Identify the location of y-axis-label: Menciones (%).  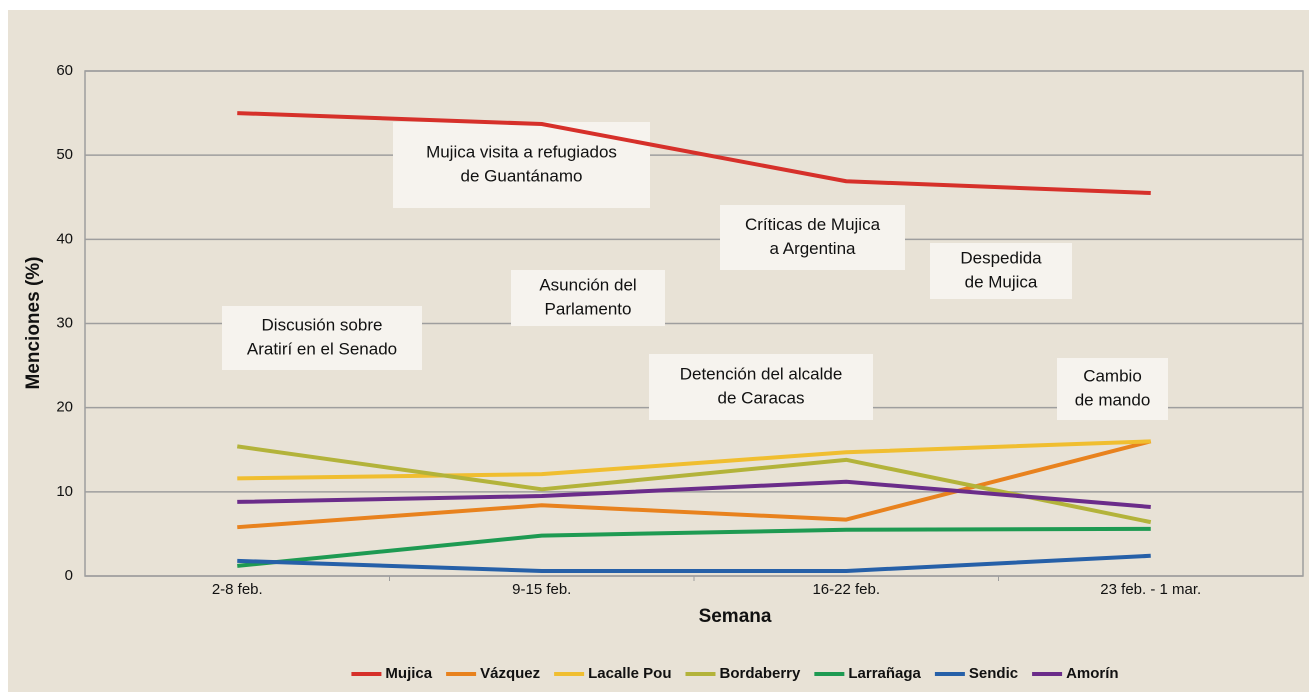
(33, 322).